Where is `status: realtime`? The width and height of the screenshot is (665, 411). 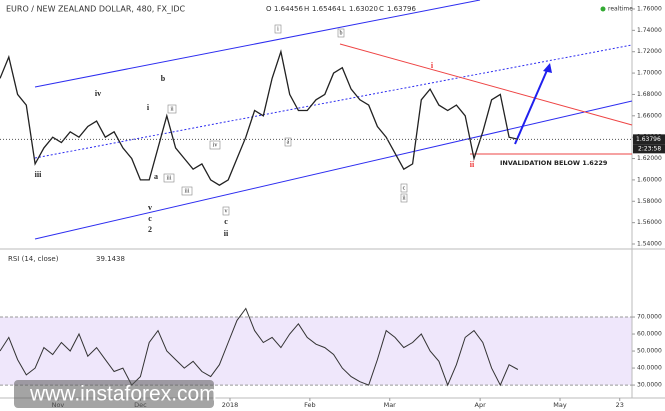
status: realtime is located at coordinates (620, 9).